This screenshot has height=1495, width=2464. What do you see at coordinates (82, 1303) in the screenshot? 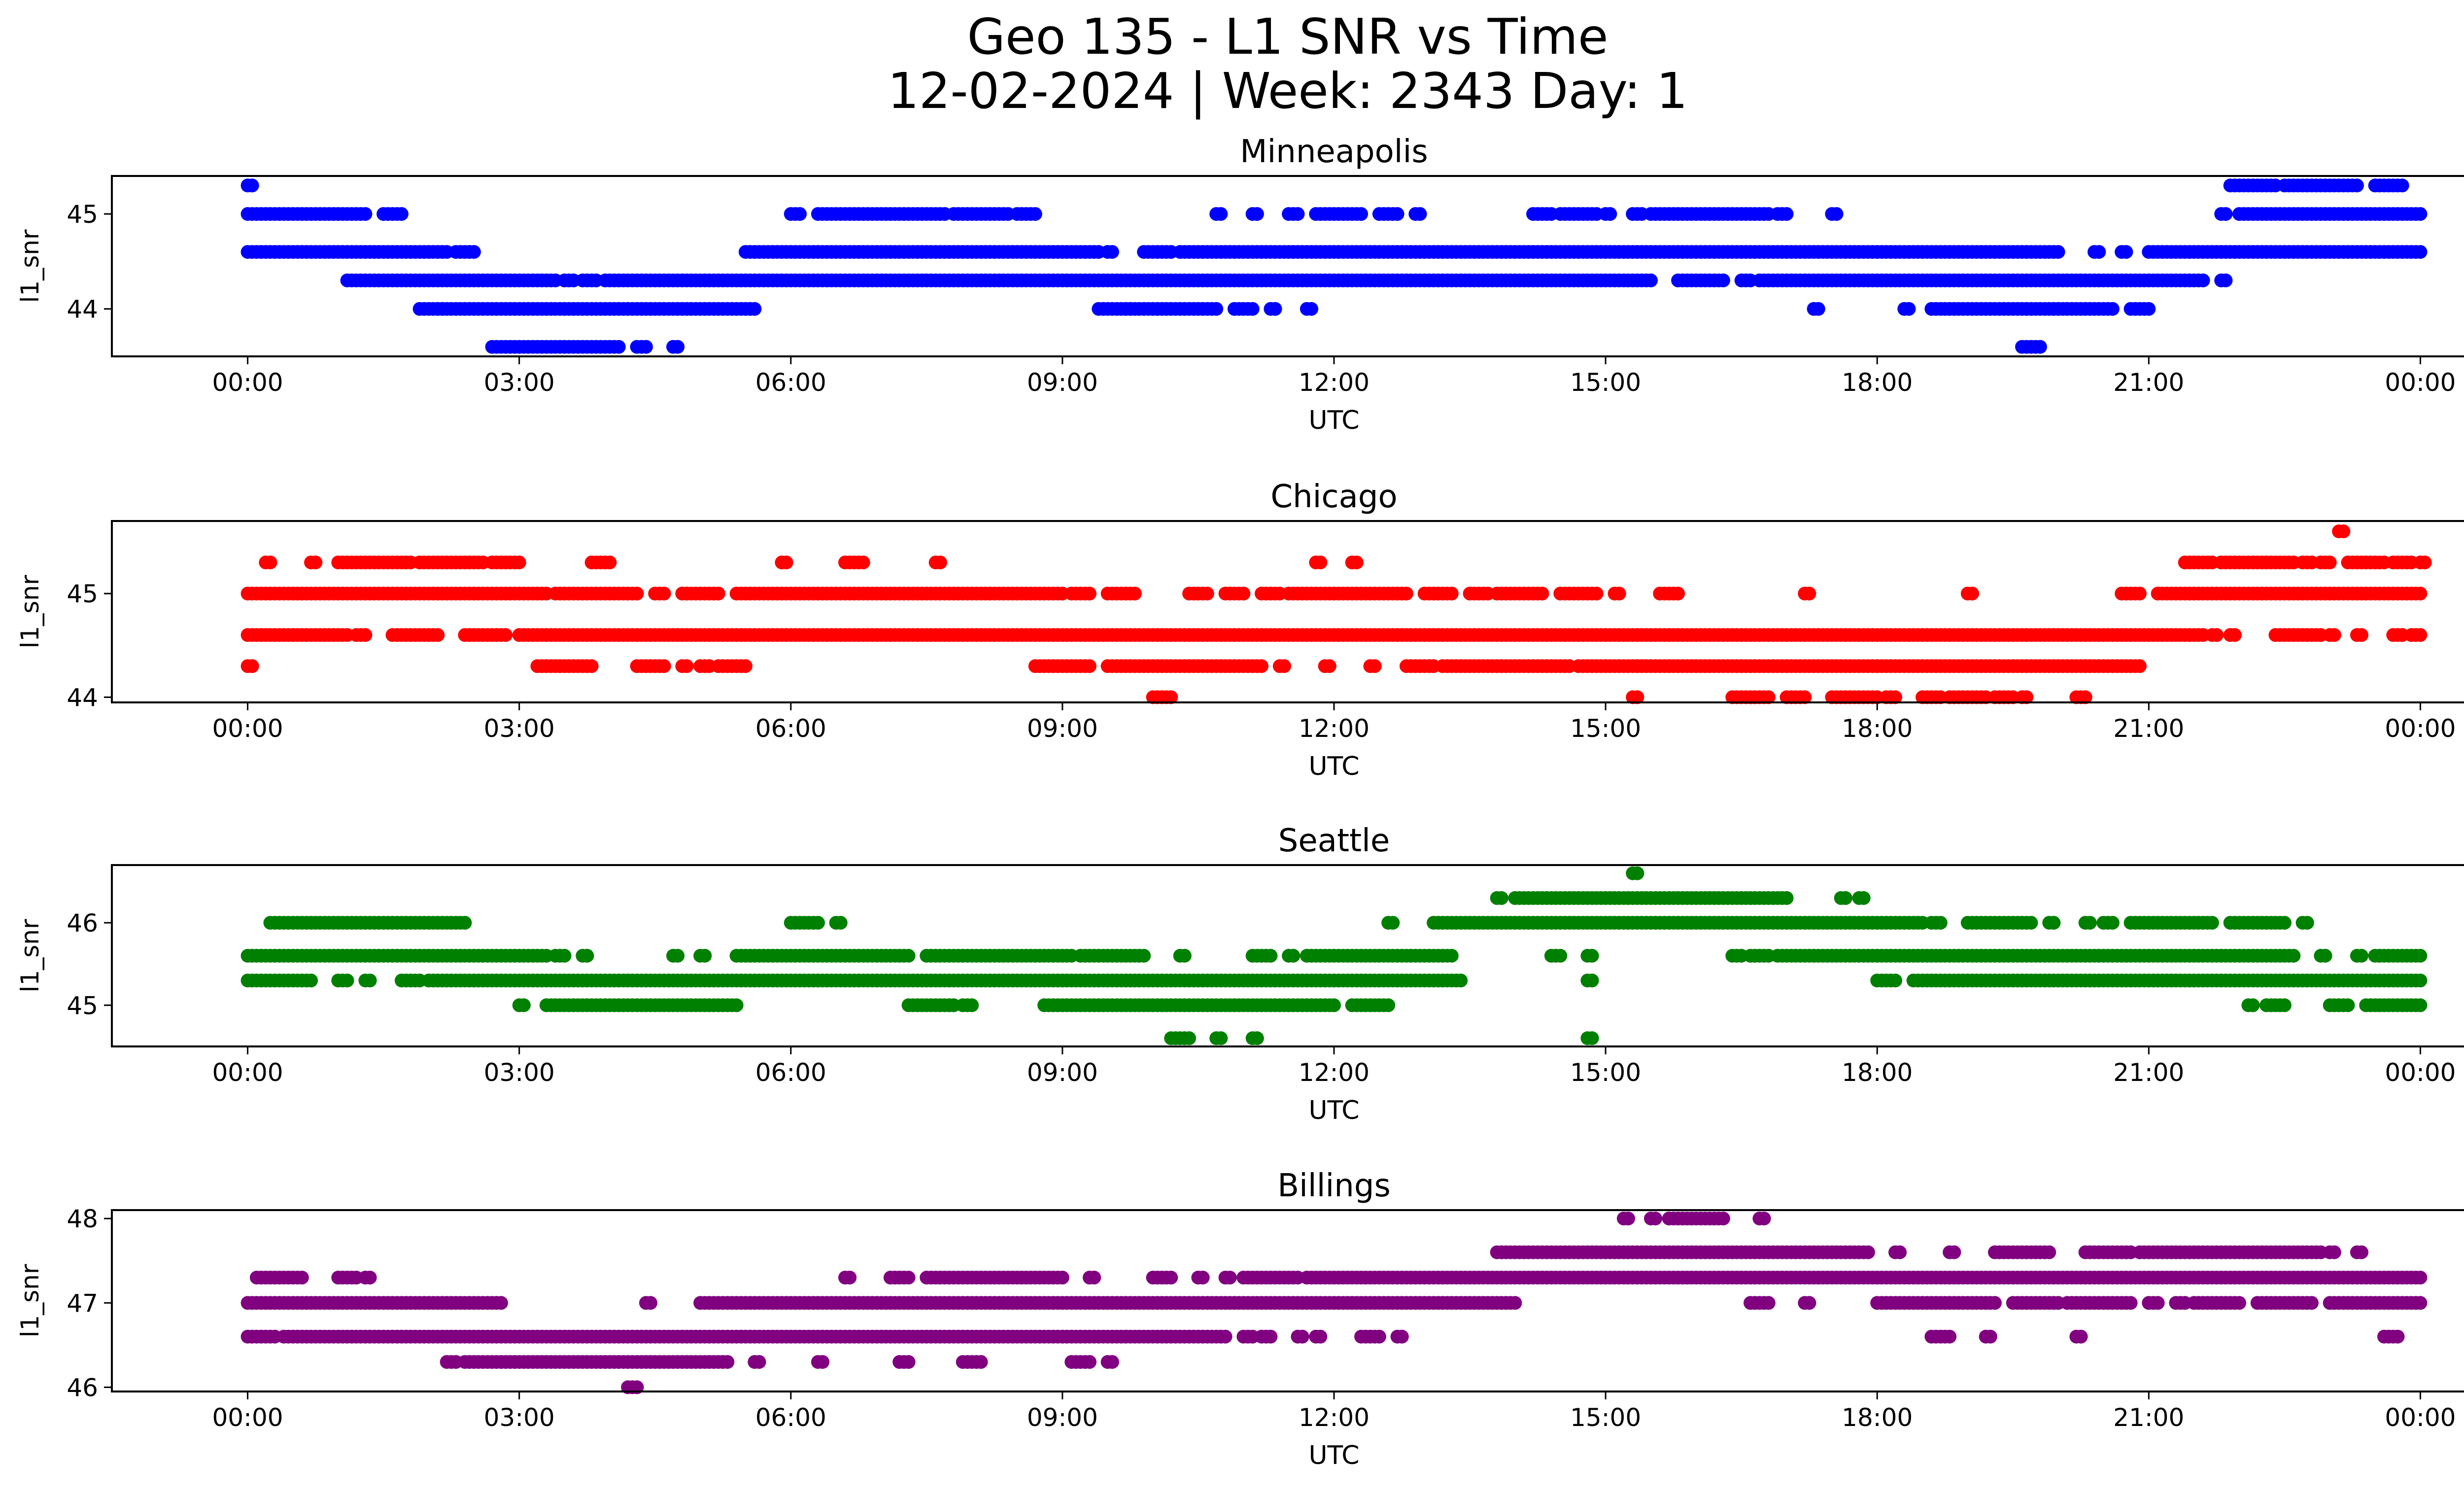
I see `y-tick-label: 47` at bounding box center [82, 1303].